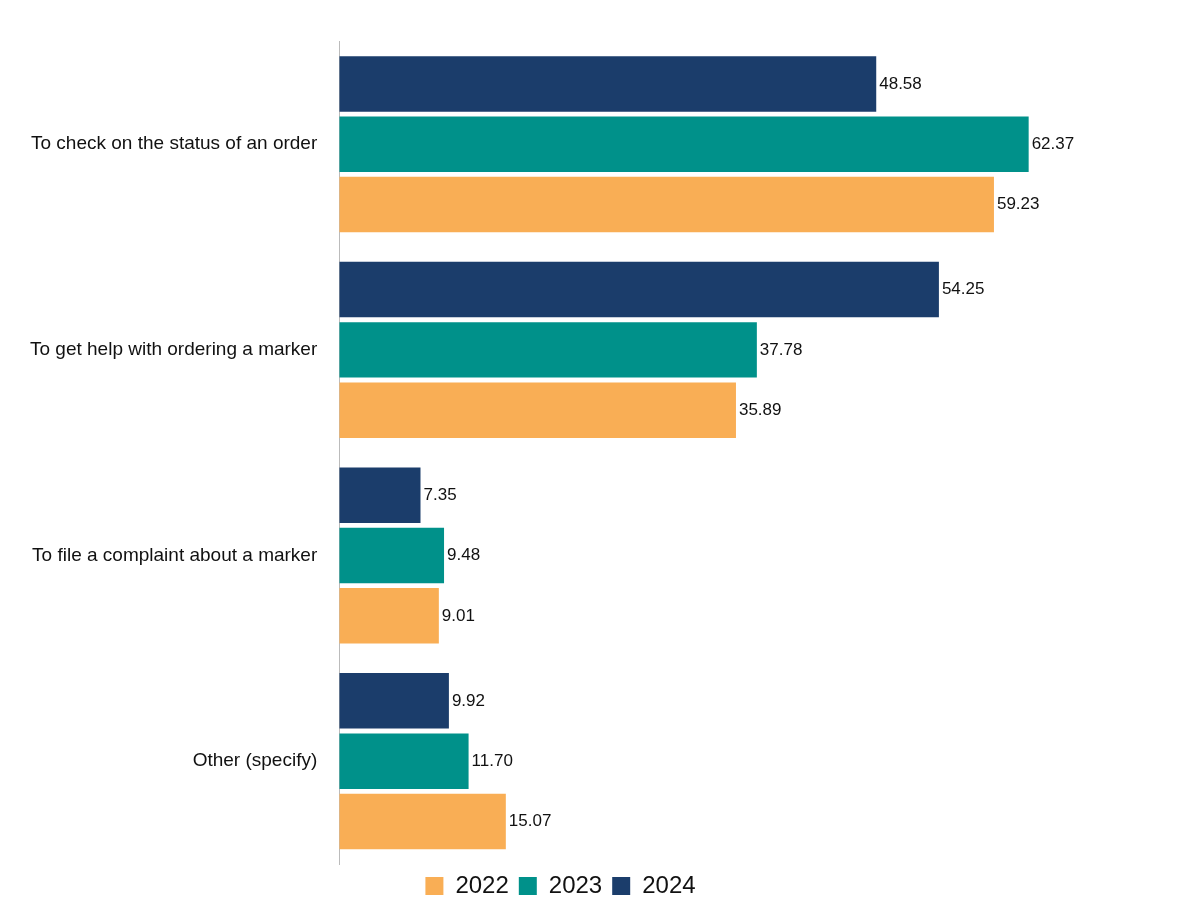 Image resolution: width=1185 pixels, height=920 pixels. What do you see at coordinates (468, 700) in the screenshot?
I see `data-label: 9.92` at bounding box center [468, 700].